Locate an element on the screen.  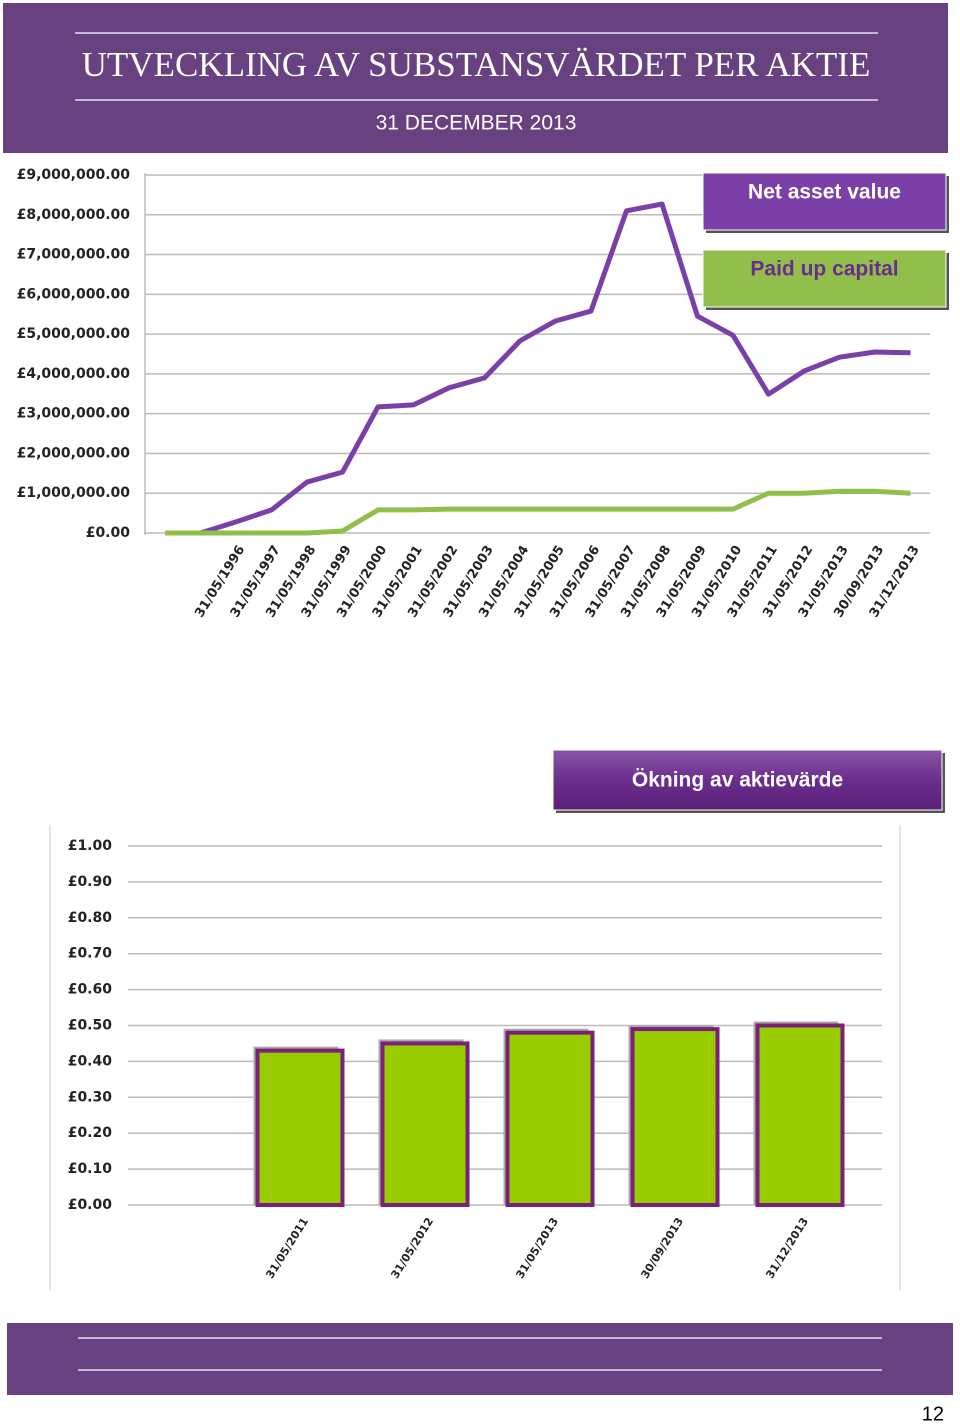
y-tick-label: £0.80 is located at coordinates (90, 918).